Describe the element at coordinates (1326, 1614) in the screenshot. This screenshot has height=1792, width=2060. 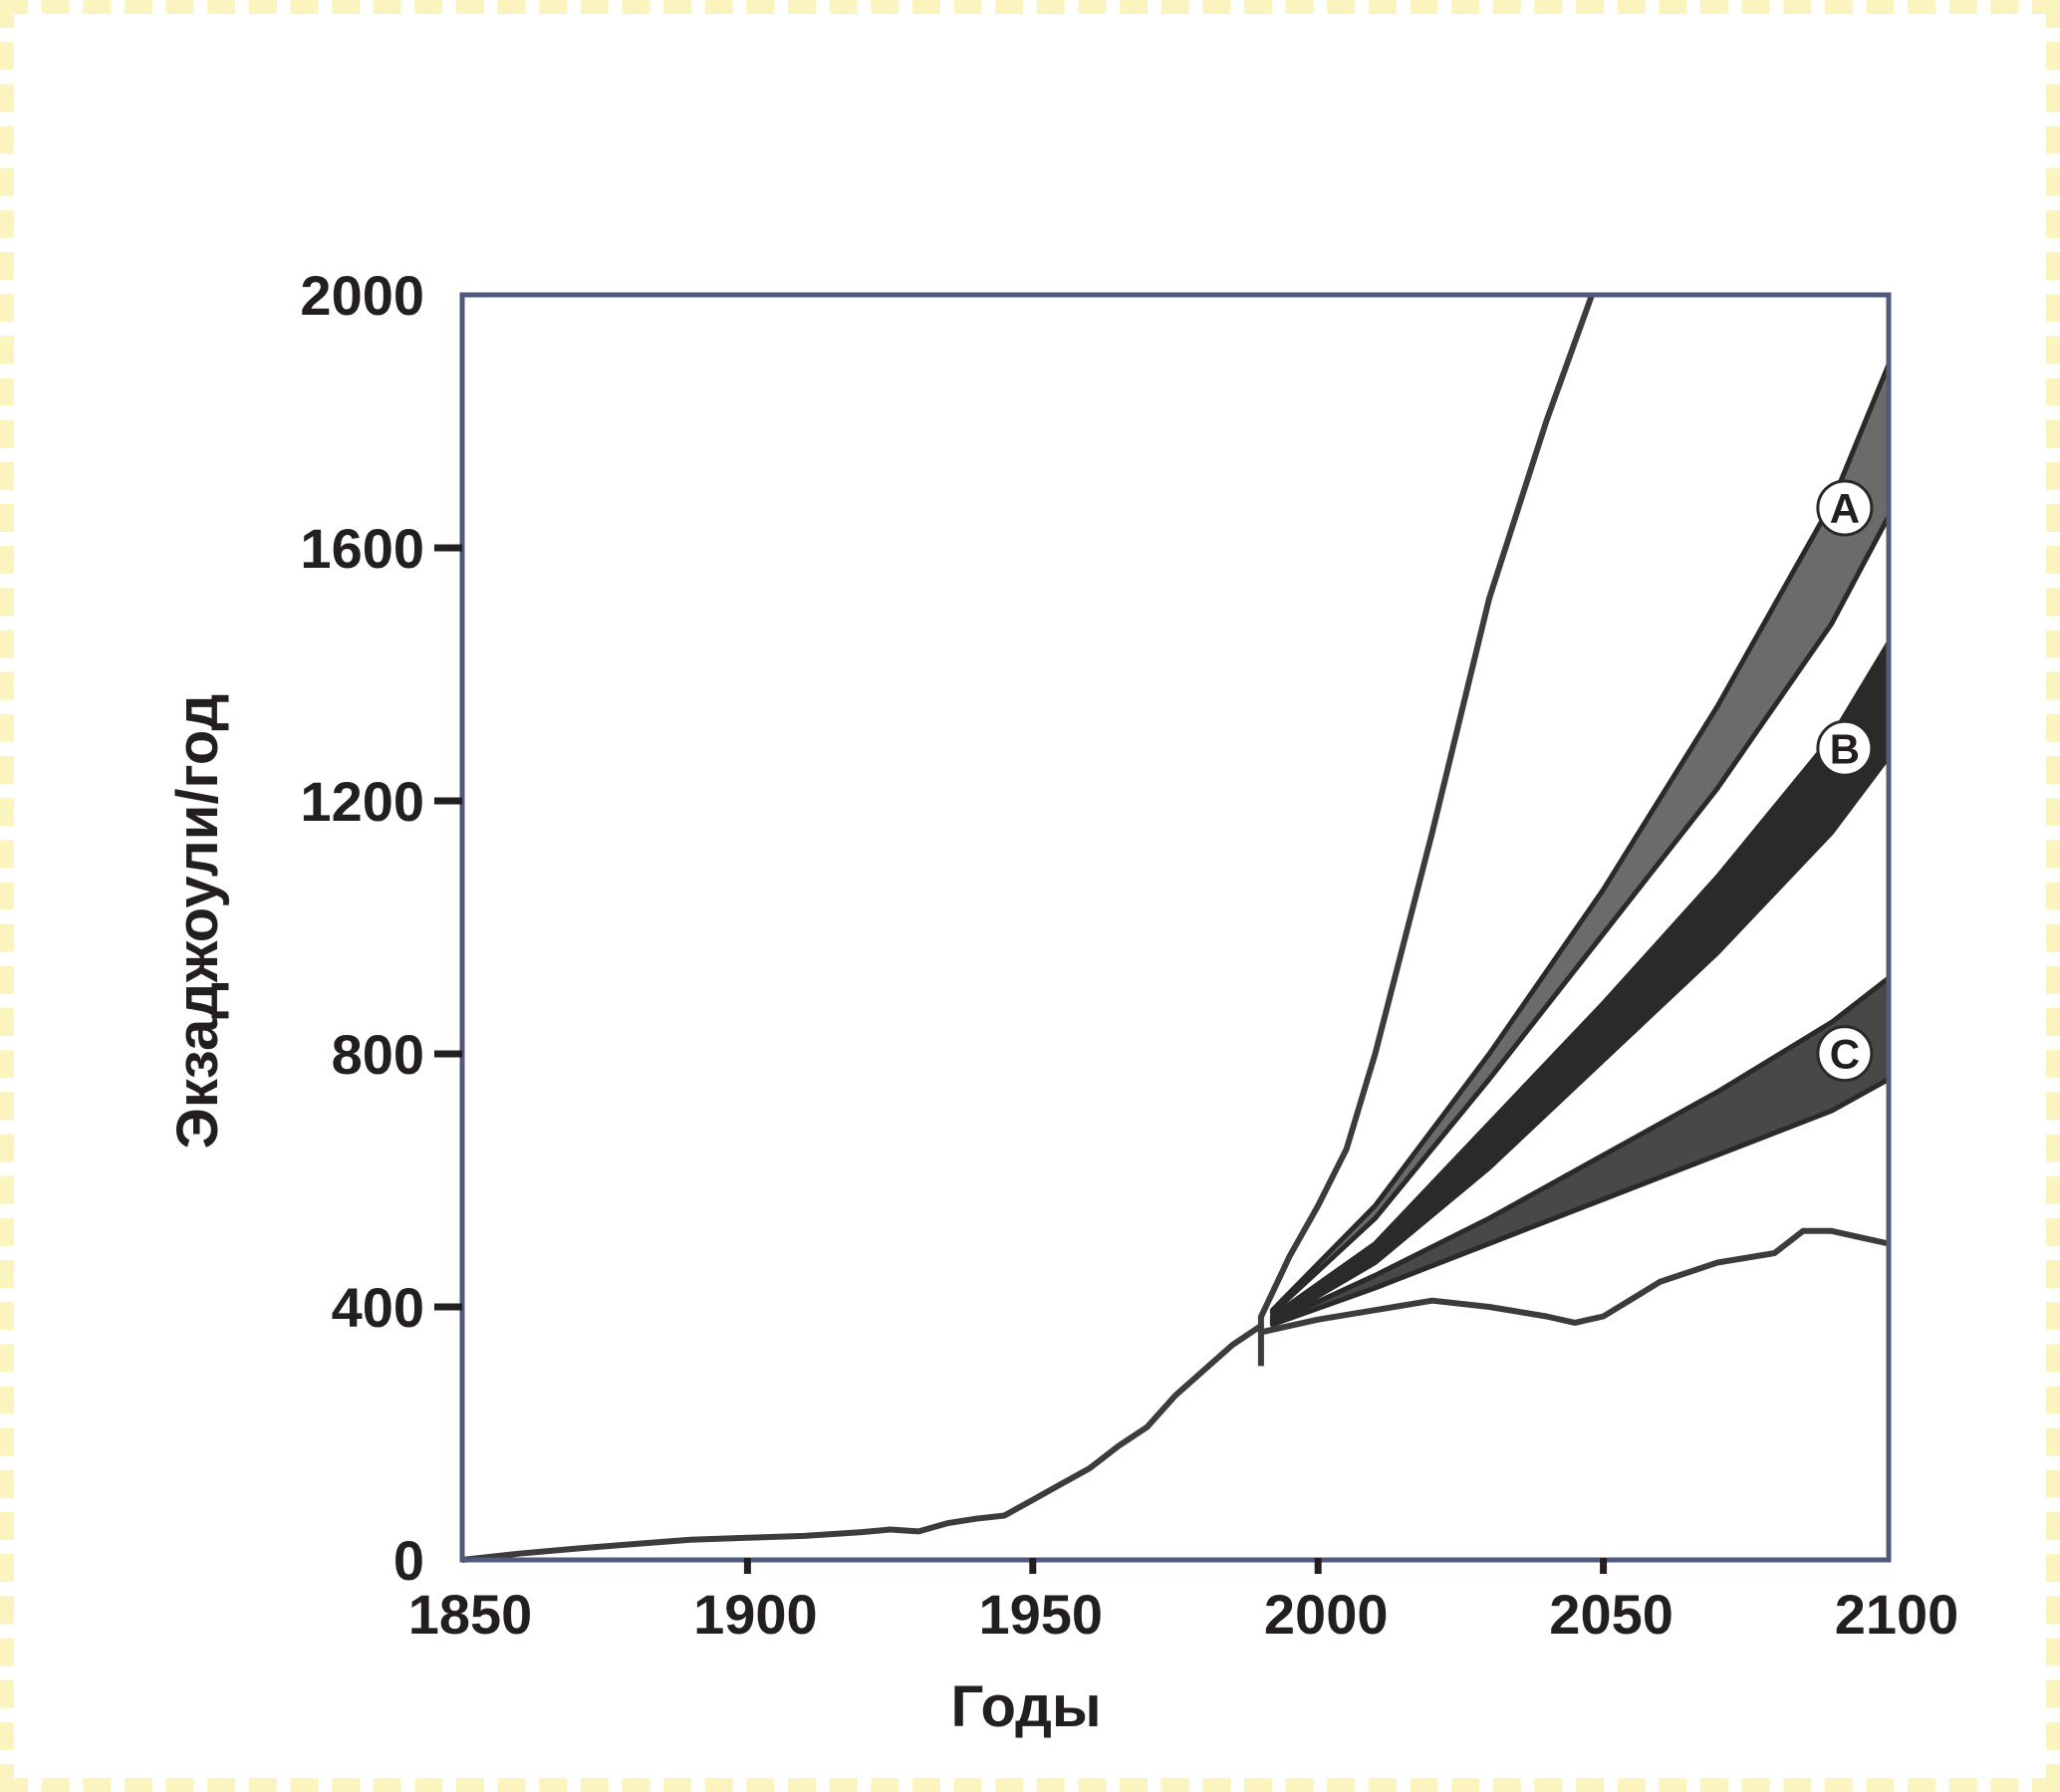
I see `x-tick-label-2000: 2000` at that location.